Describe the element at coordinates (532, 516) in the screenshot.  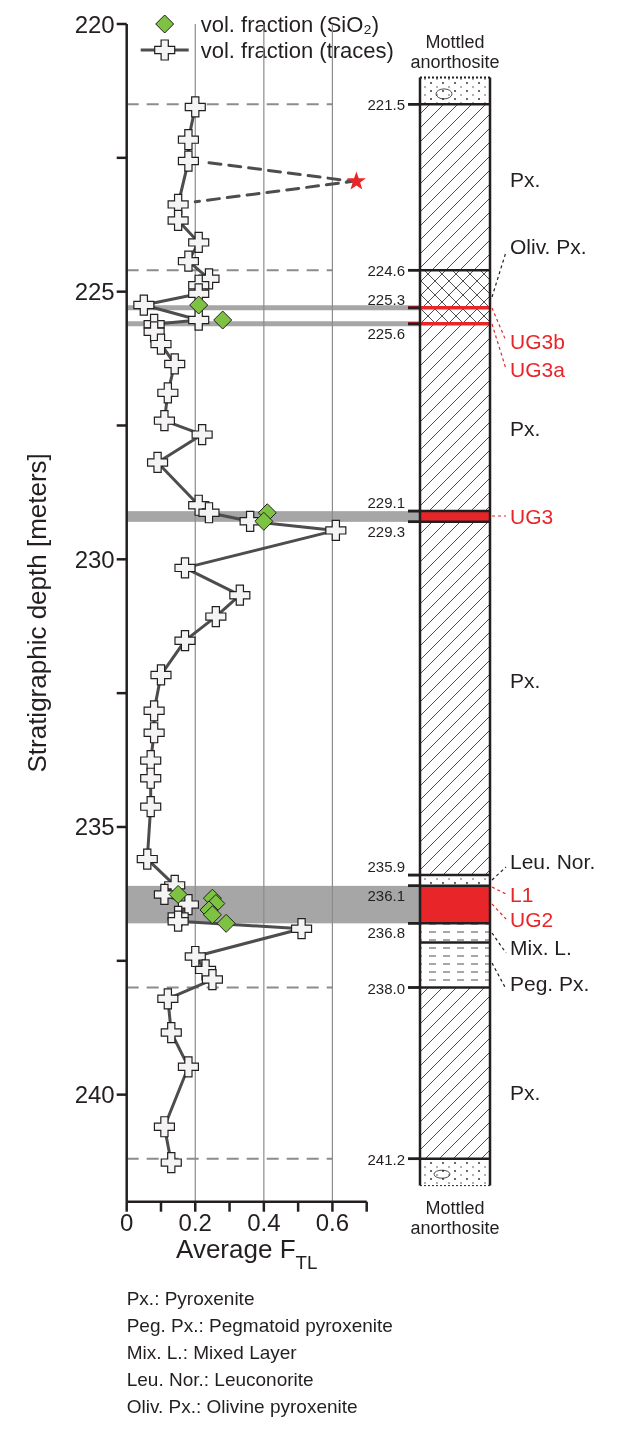
I see `text: UG3` at that location.